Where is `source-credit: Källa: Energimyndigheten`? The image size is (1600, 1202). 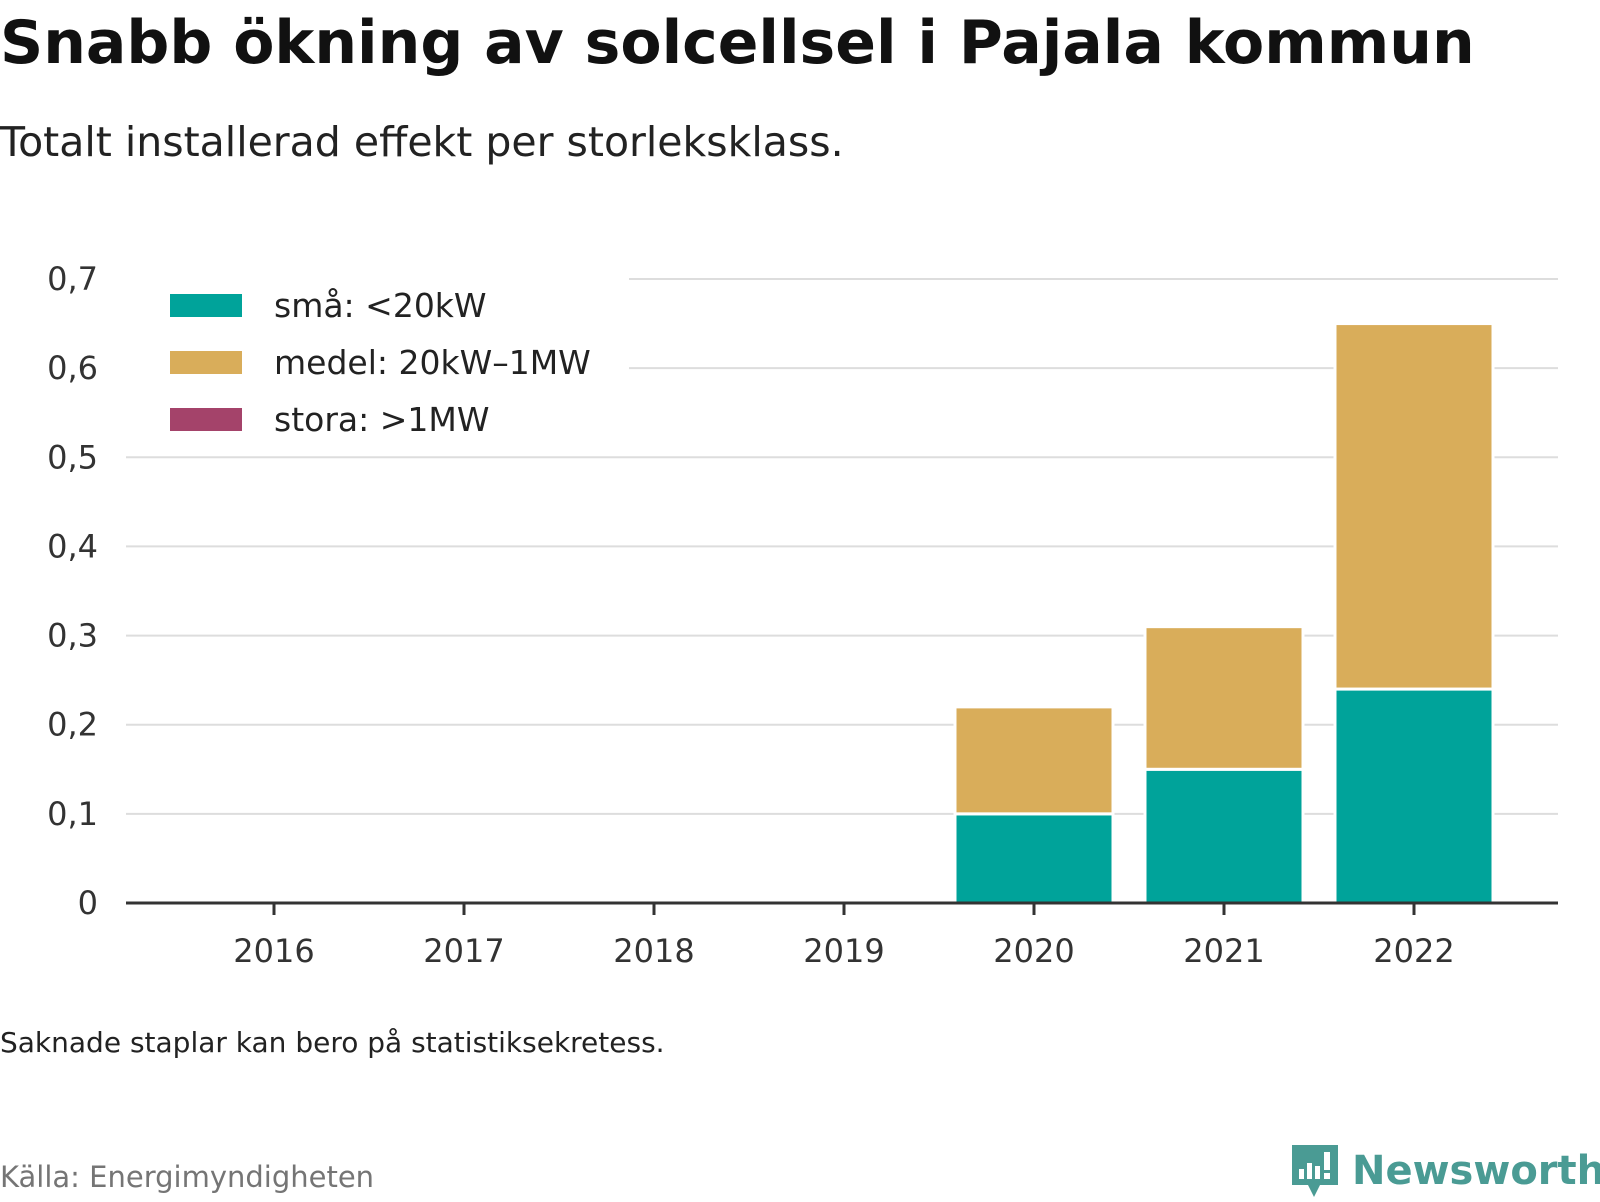
source-credit: Källa: Energimyndigheten is located at coordinates (187, 1177).